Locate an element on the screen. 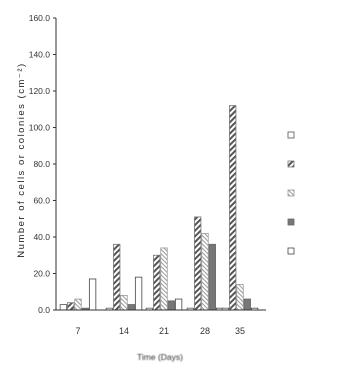 The height and width of the screenshot is (382, 351). x-tick-label: 21 is located at coordinates (164, 331).